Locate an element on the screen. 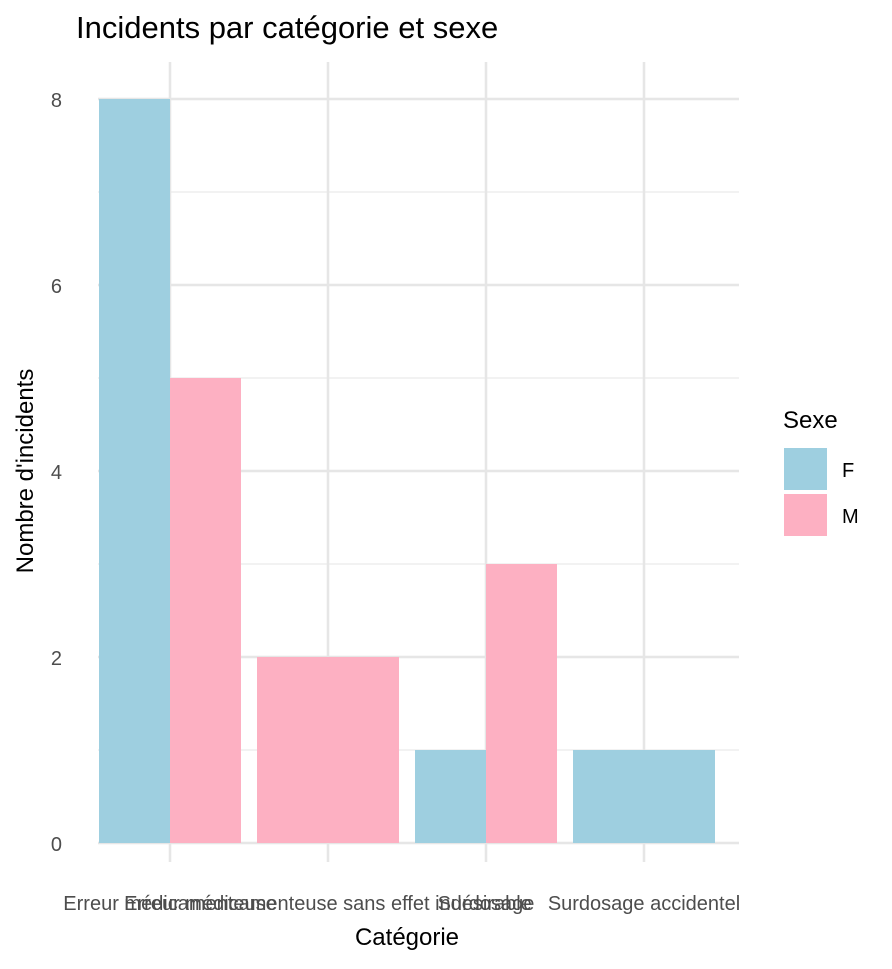 Image resolution: width=892 pixels, height=969 pixels. legend: Sexe FM is located at coordinates (821, 471).